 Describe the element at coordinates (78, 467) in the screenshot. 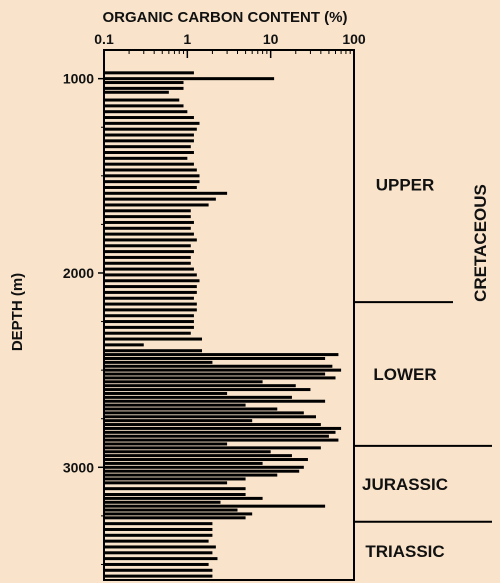

I see `y-tick-label: 3000` at that location.